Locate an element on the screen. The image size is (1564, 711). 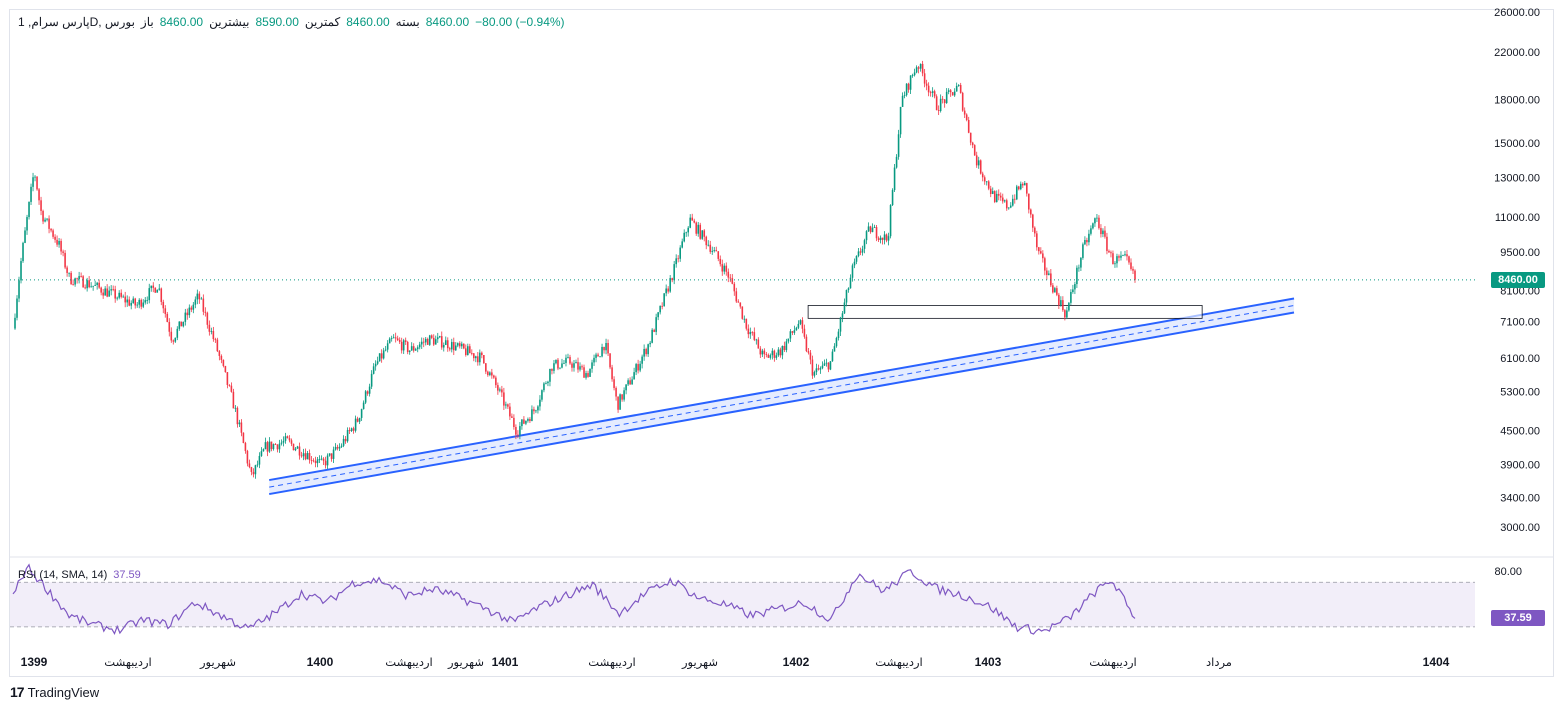
rsi-legend: RSI (14, SMA, 14) 37.59 is located at coordinates (79, 575).